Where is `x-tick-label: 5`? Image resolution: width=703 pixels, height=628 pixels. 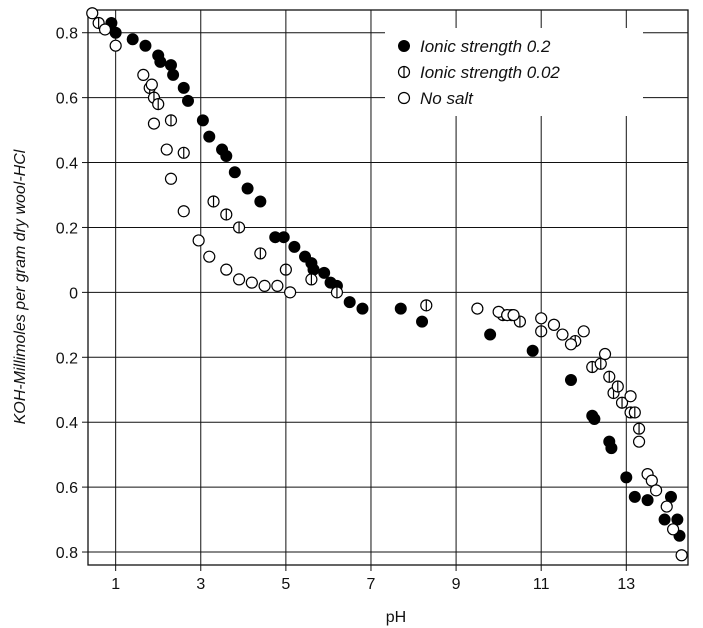
x-tick-label: 5 is located at coordinates (285, 584).